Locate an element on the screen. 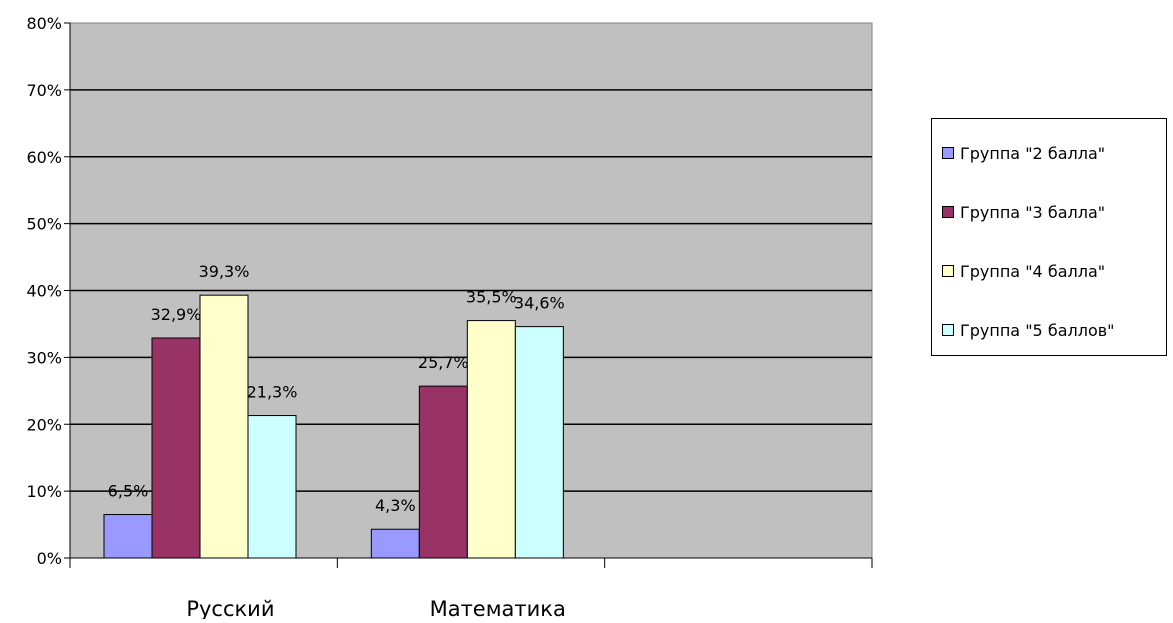 The image size is (1173, 623). data-label: 6,5% is located at coordinates (128, 491).